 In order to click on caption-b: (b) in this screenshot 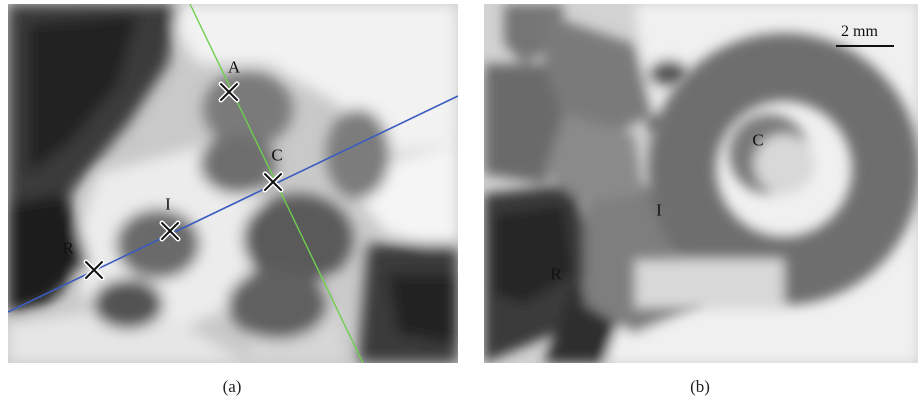, I will do `click(700, 386)`.